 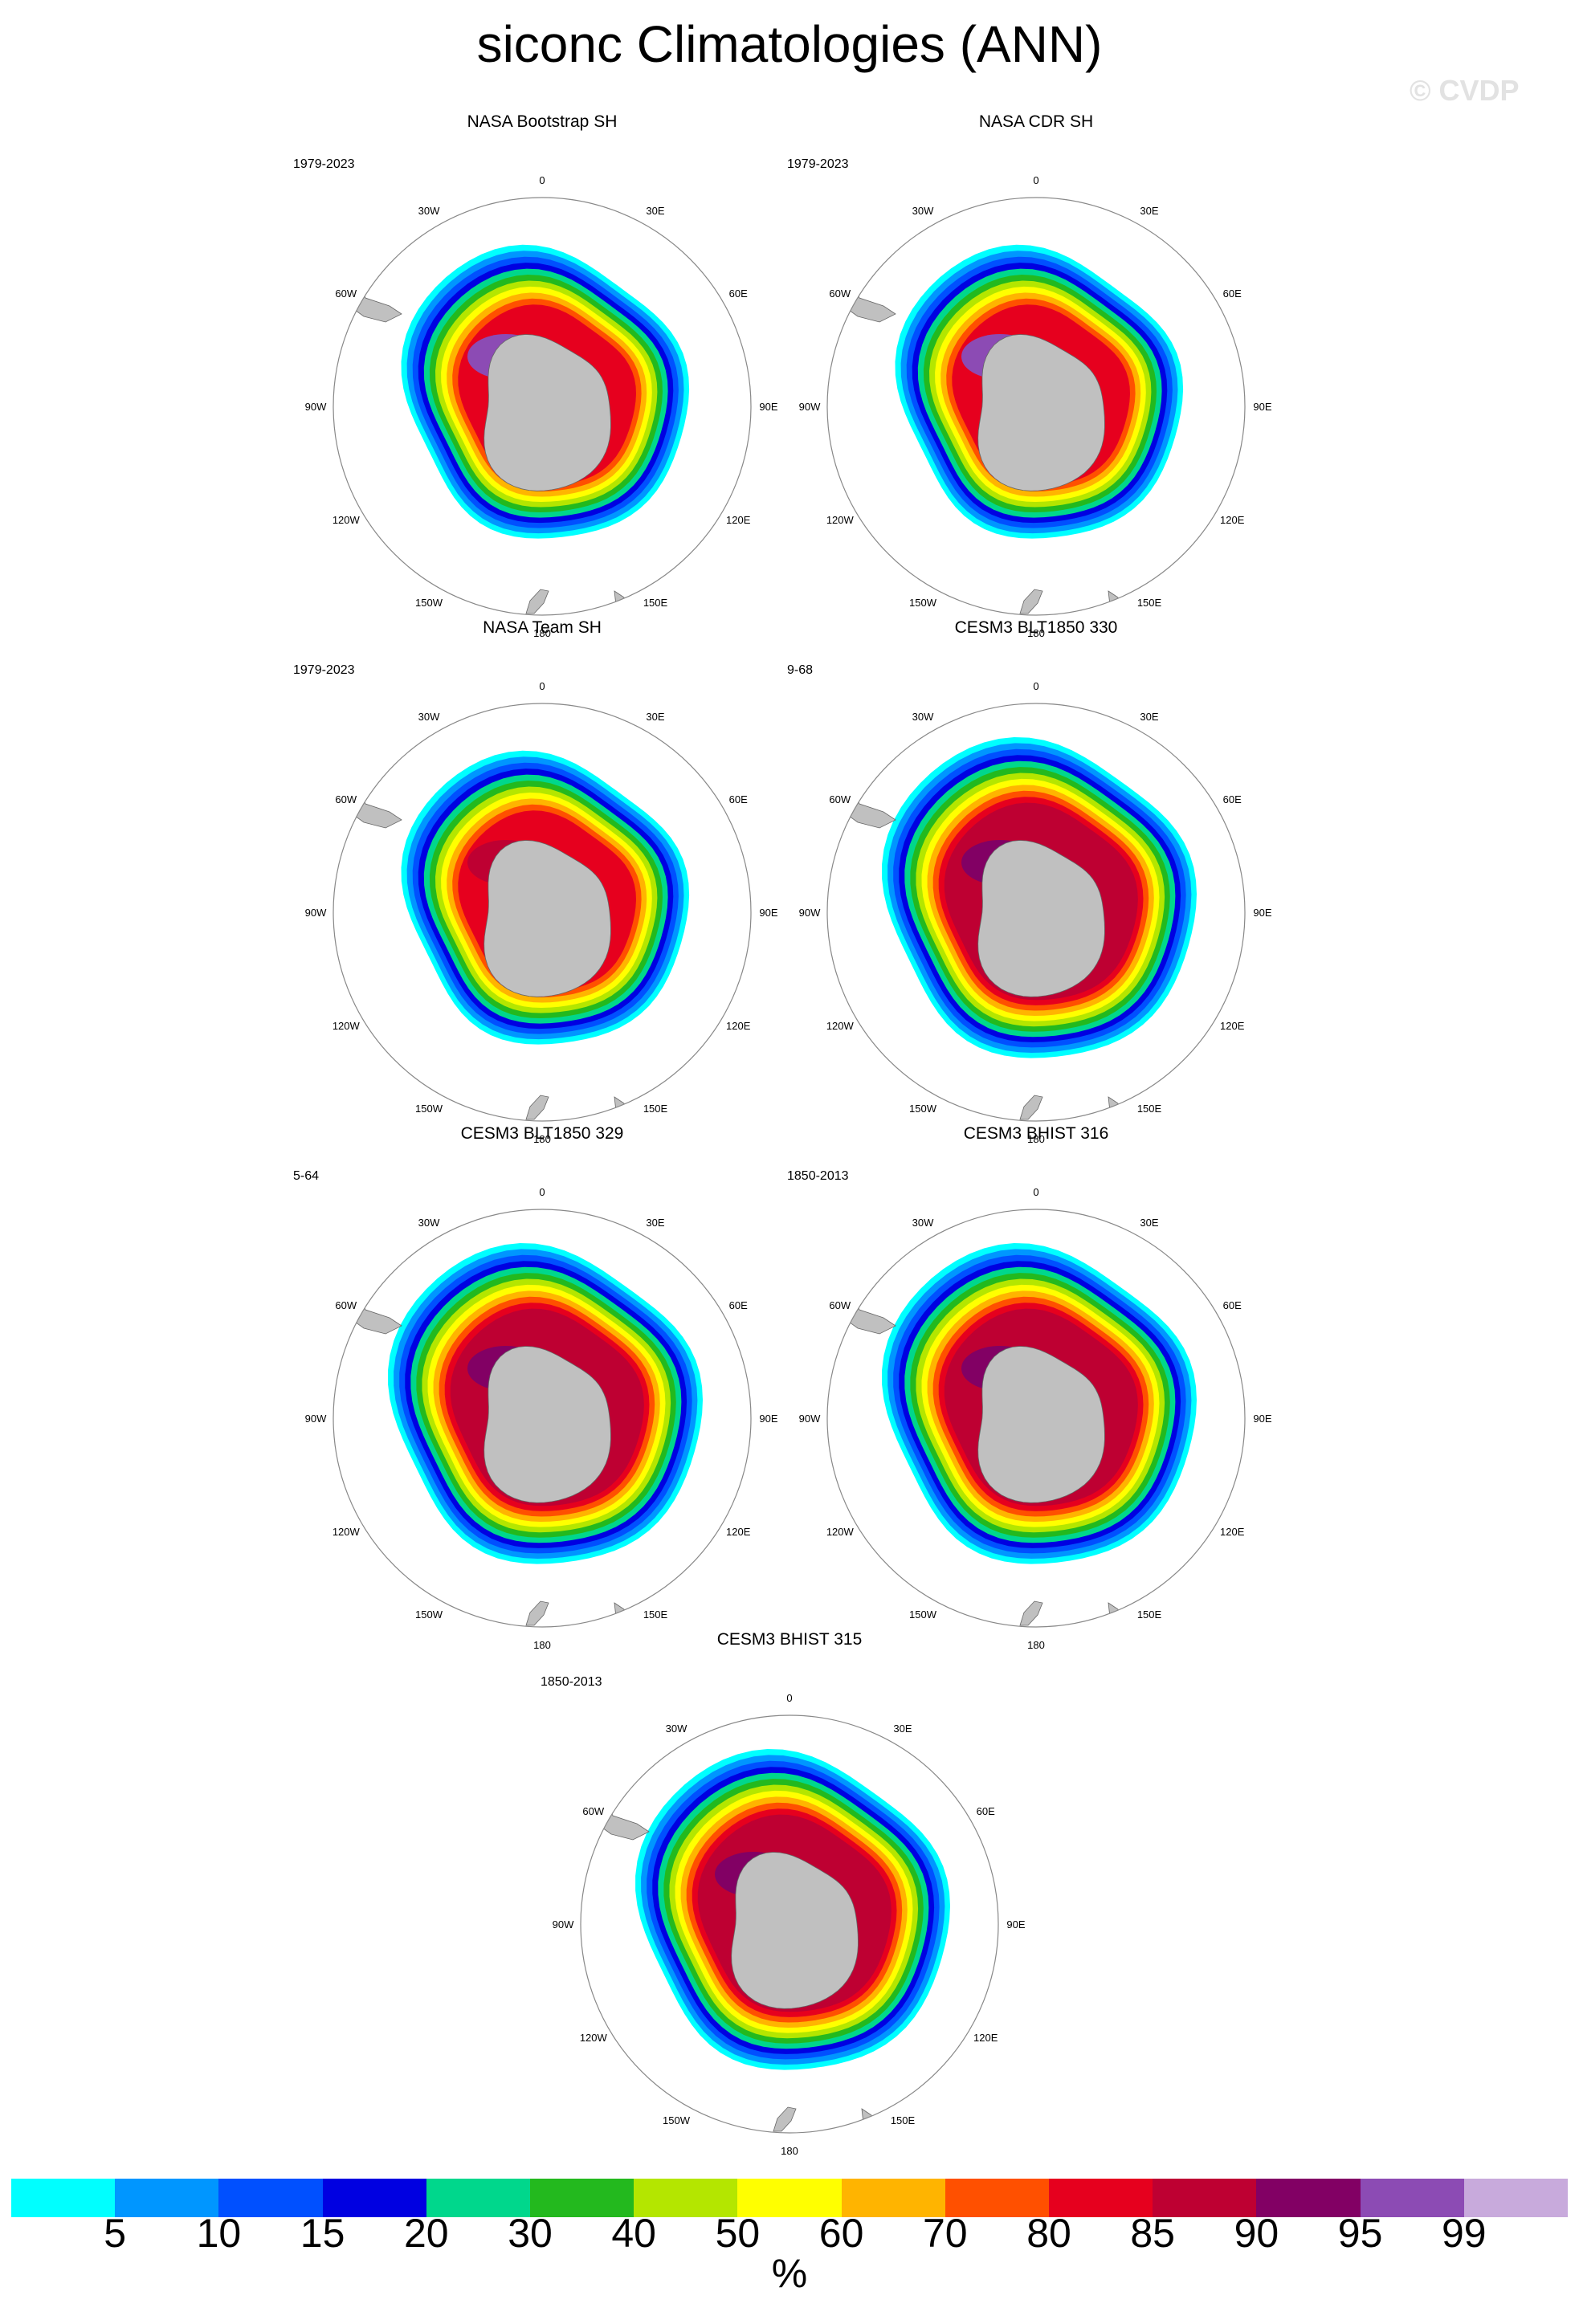 I want to click on panel-title: NASA Bootstrap SH, so click(x=542, y=122).